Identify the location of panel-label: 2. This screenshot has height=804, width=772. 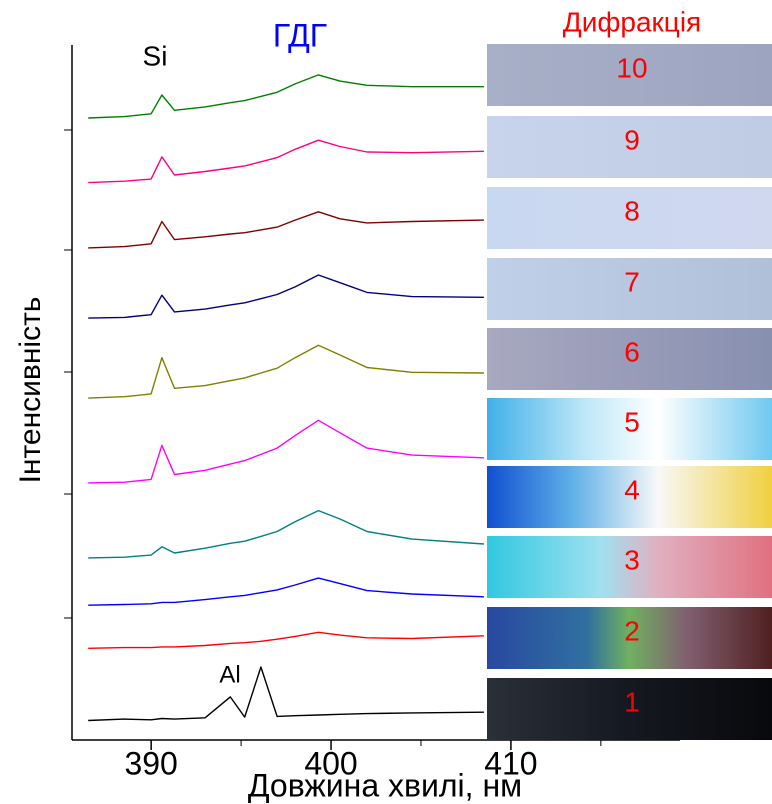
(632, 630).